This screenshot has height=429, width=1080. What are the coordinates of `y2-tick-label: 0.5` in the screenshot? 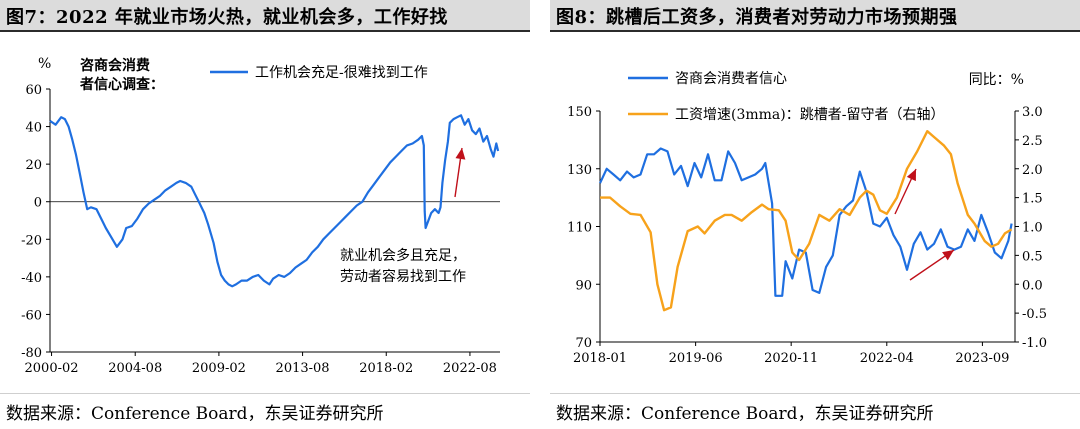 It's located at (1032, 256).